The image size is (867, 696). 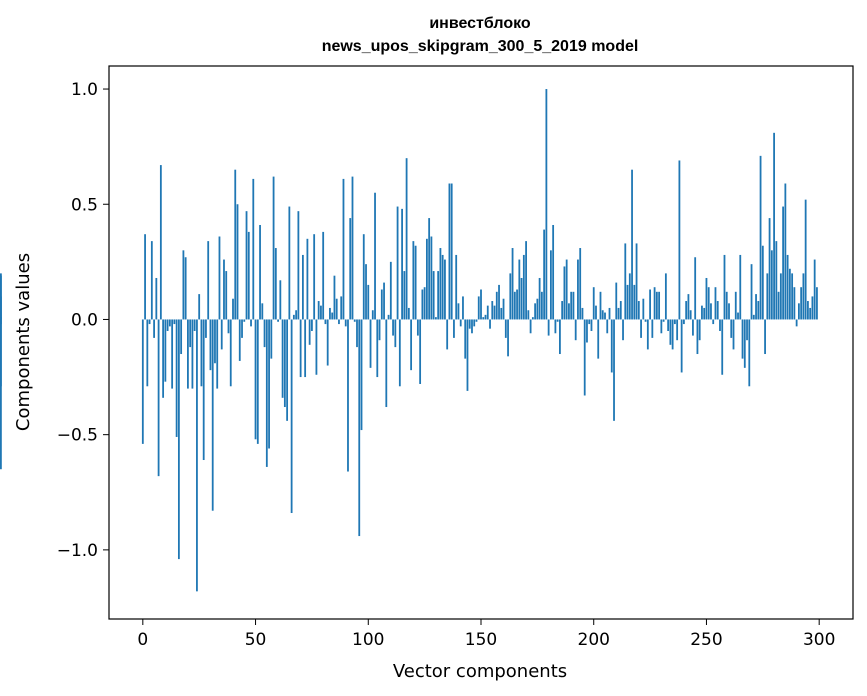 What do you see at coordinates (480, 23) in the screenshot?
I see `chart-title: инвестблоко` at bounding box center [480, 23].